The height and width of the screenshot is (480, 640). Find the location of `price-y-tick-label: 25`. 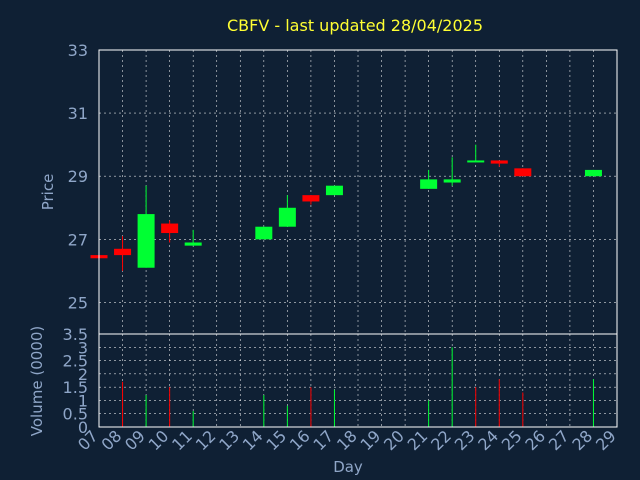

price-y-tick-label: 25 is located at coordinates (78, 302).